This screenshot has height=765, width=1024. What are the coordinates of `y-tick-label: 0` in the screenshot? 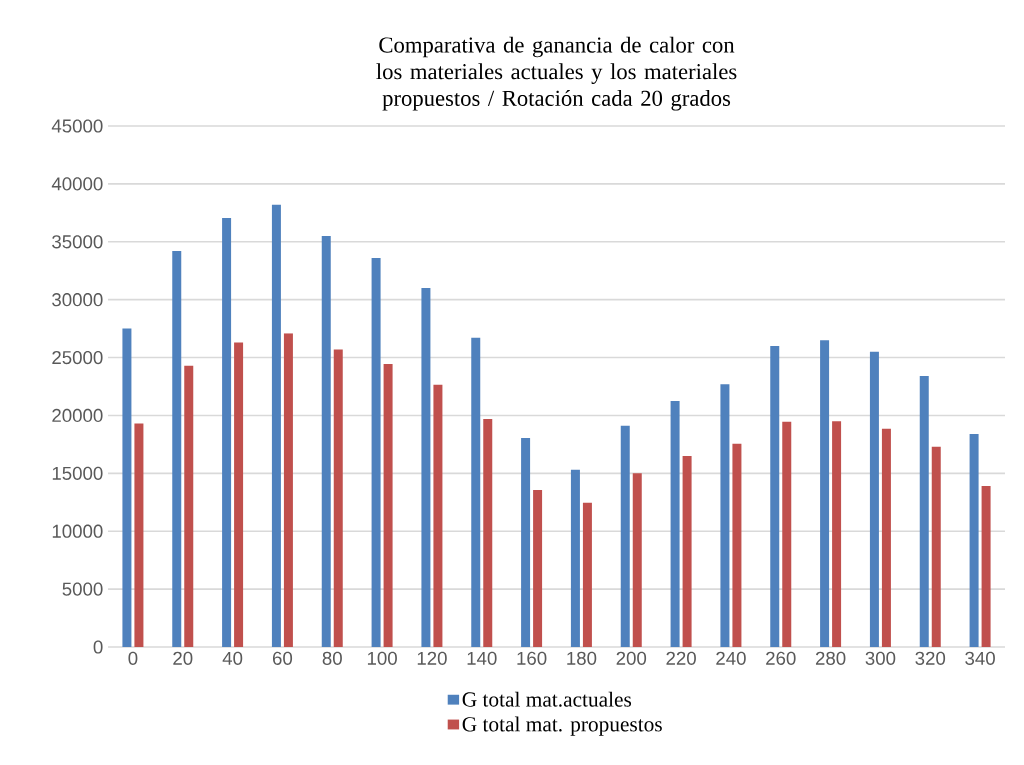 It's located at (98, 647).